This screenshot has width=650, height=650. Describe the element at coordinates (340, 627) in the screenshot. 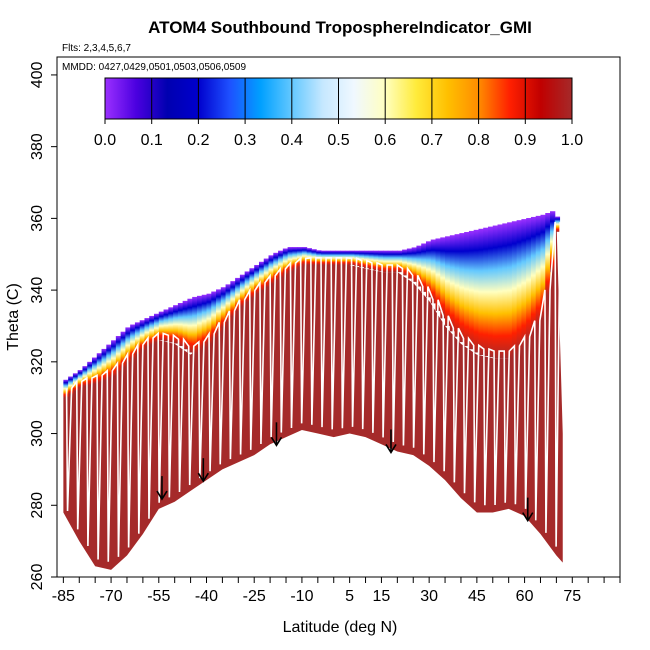

I see `x-axis-label: Latitude (deg N)` at that location.